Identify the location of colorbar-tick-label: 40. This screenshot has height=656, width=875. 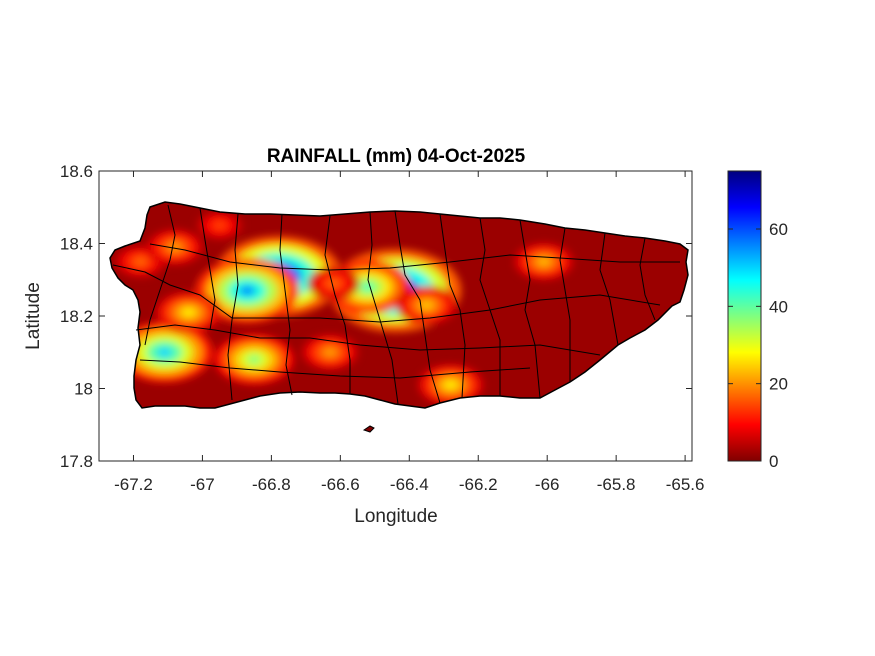
(778, 306).